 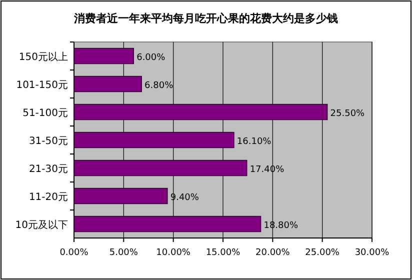 I want to click on data-label: 6.00%, so click(x=151, y=58).